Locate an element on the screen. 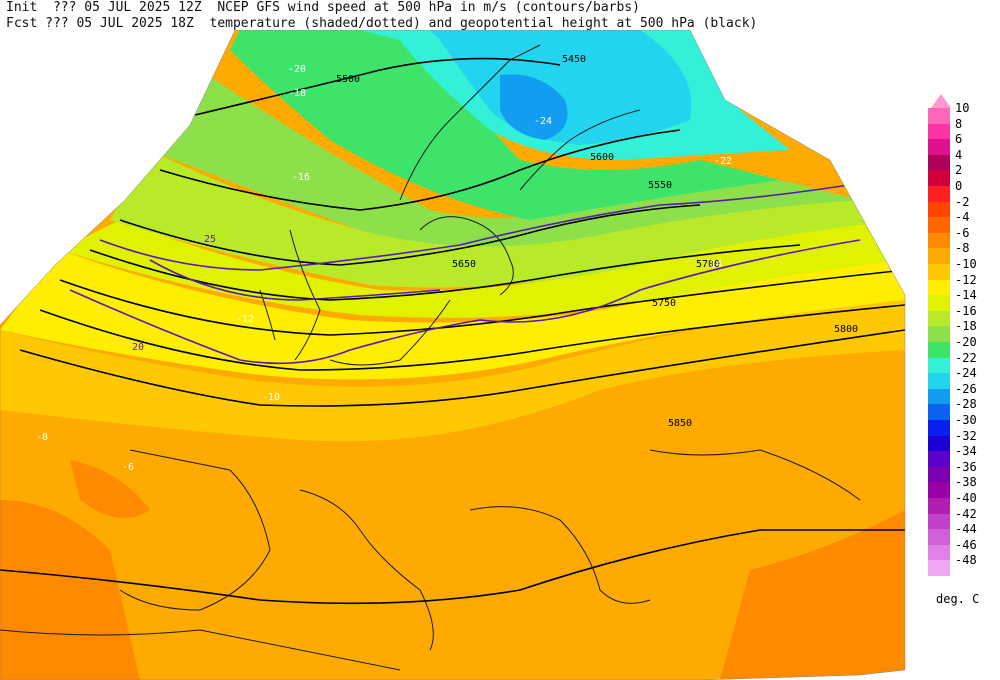 This screenshot has width=1000, height=680. coast-iberia is located at coordinates (195, 530).